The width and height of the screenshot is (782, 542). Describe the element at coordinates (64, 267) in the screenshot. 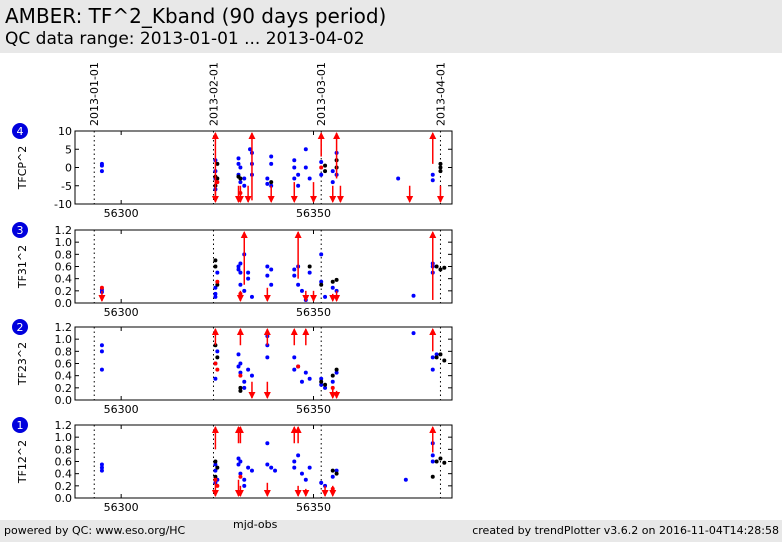

I see `y-tick-label: 0.6` at that location.